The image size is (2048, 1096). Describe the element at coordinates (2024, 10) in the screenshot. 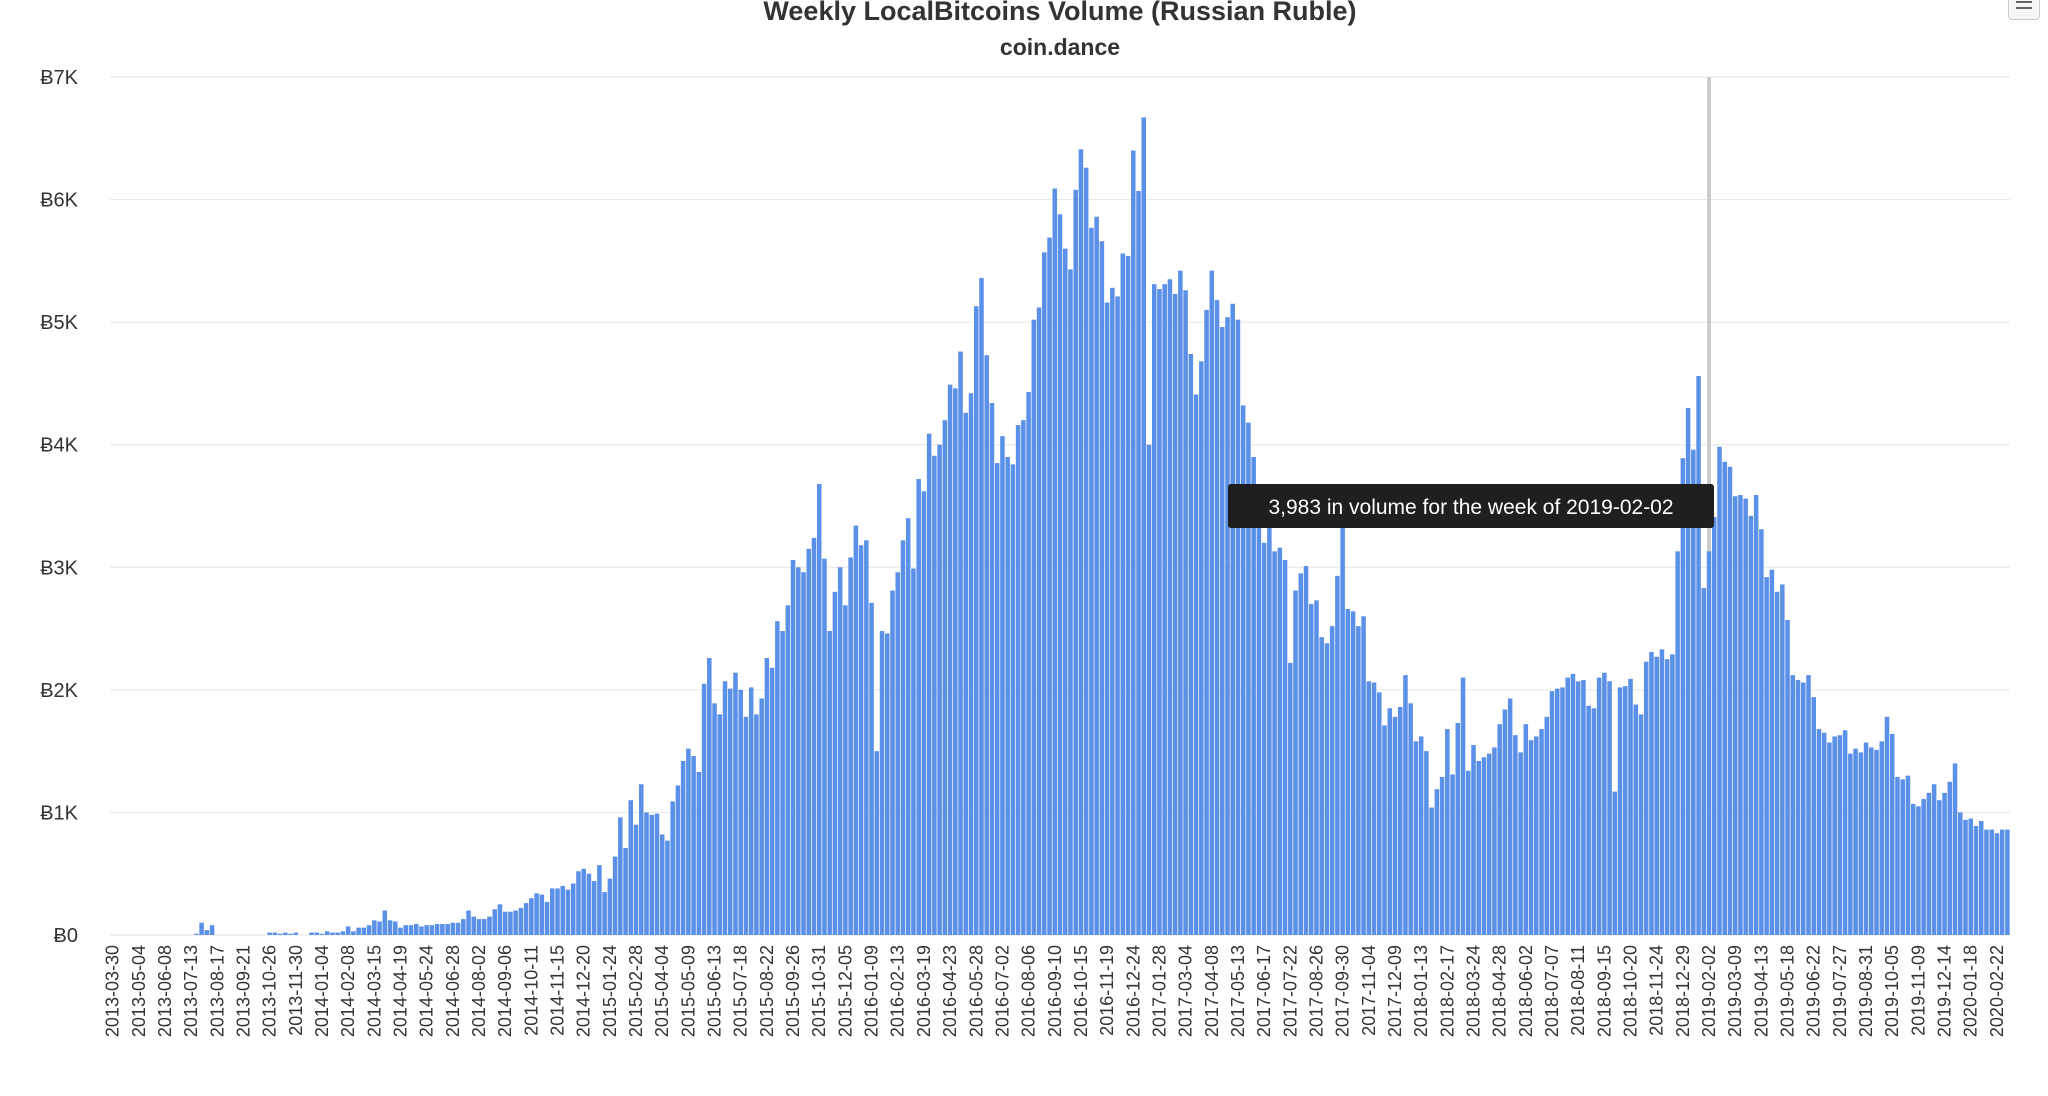

I see `chart-menu-button` at that location.